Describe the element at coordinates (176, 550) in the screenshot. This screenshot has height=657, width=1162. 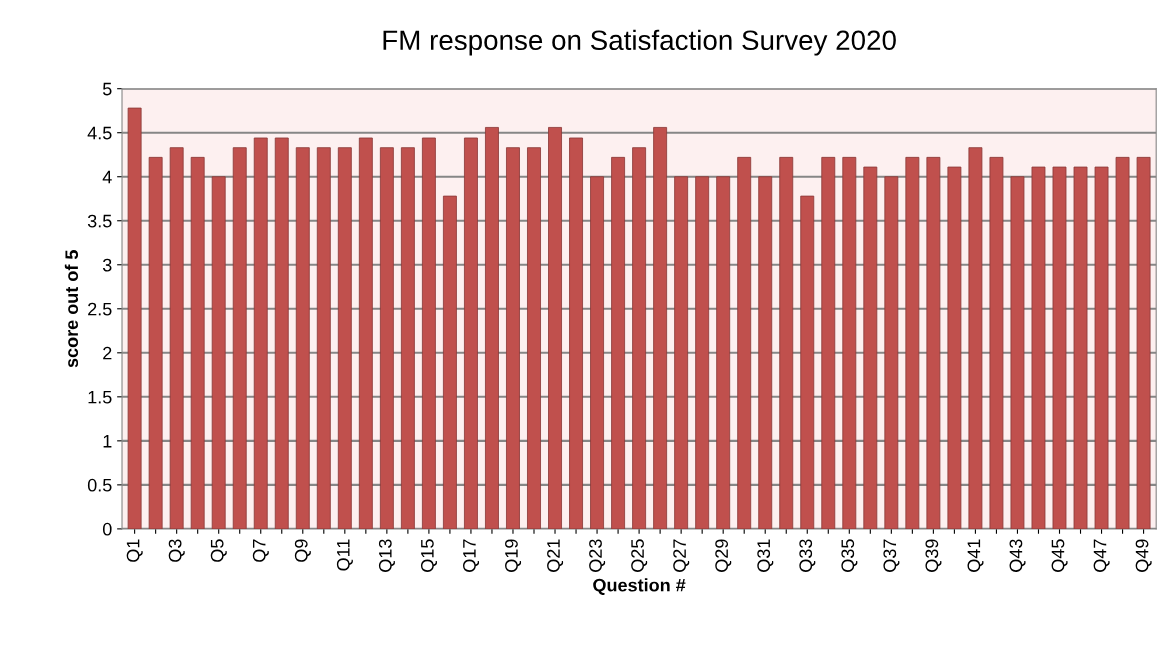
I see `x-tick-label: Q3` at that location.